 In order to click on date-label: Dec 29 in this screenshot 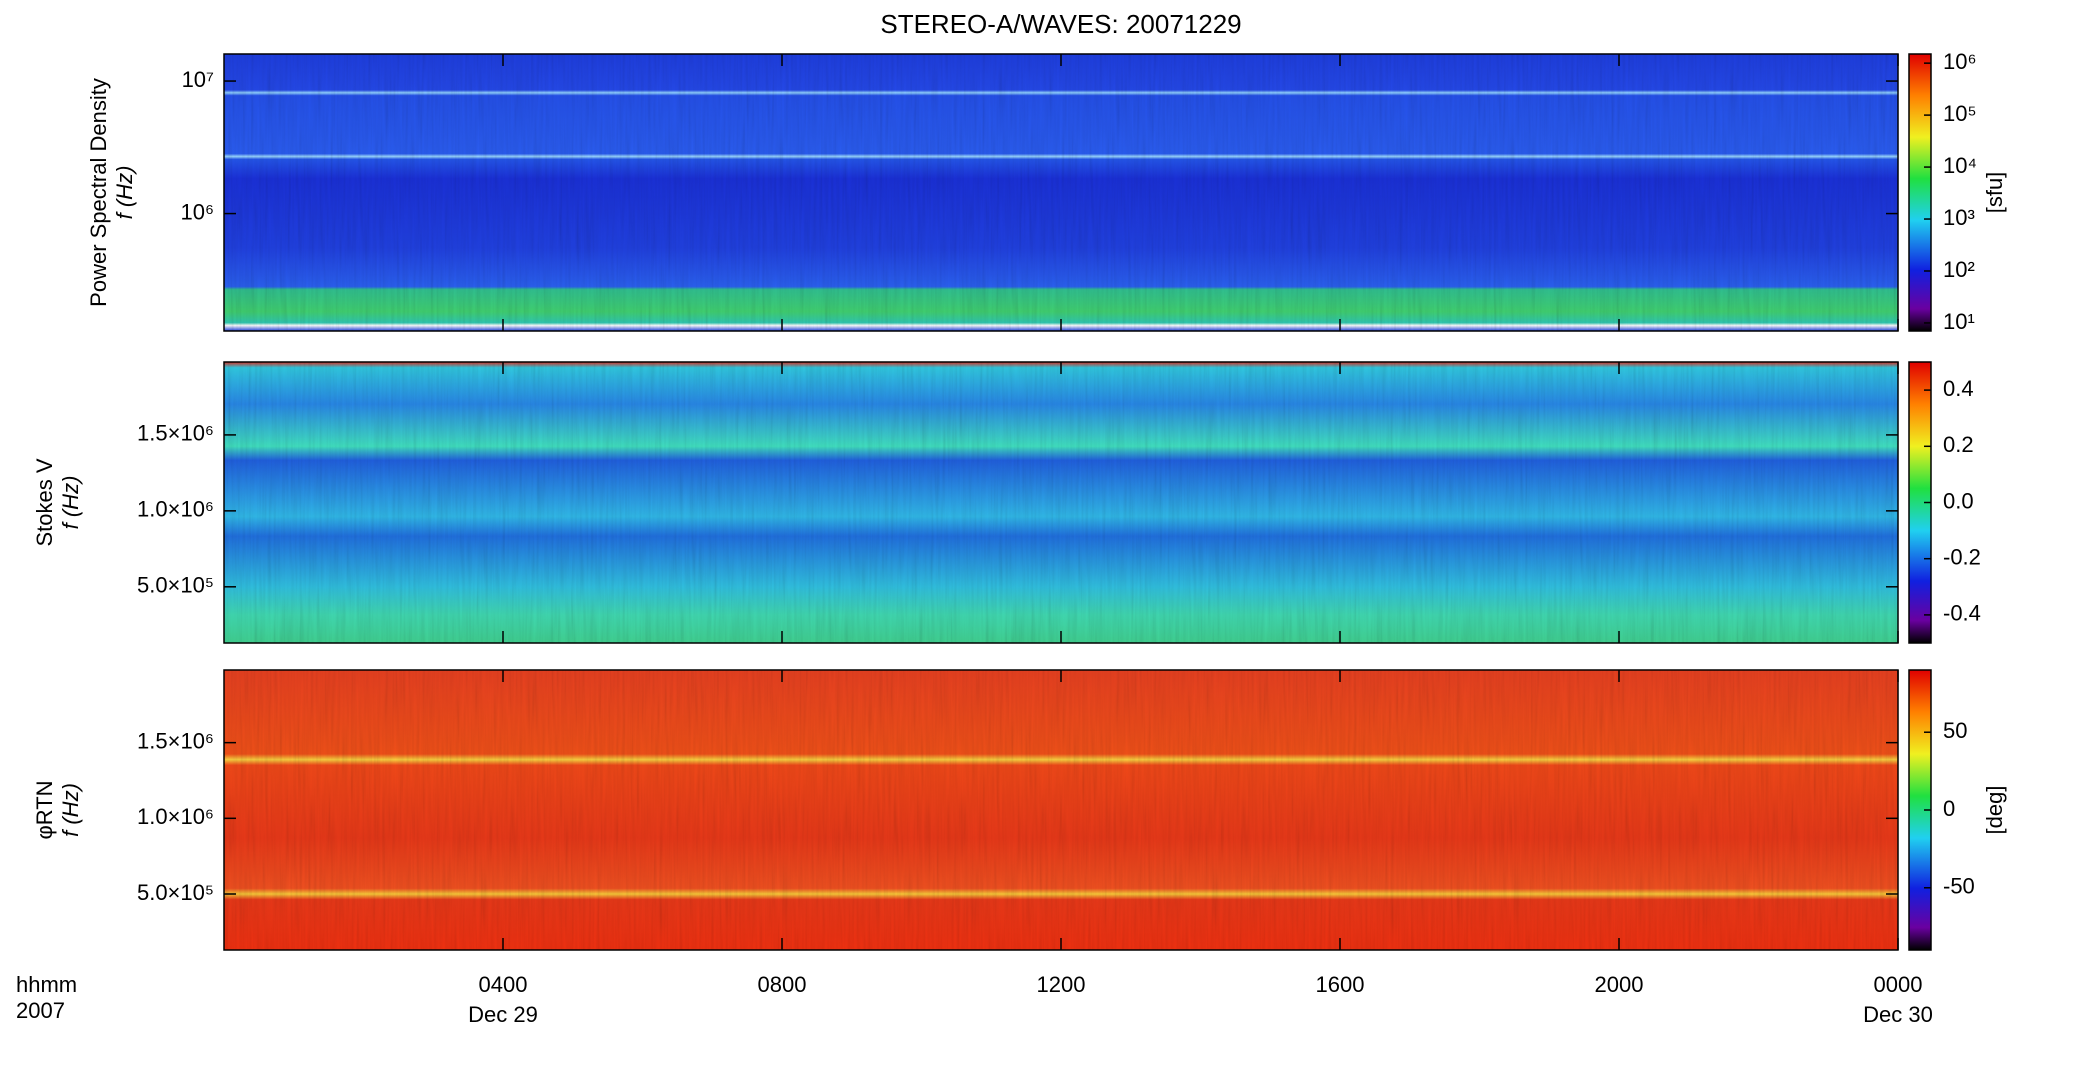, I will do `click(503, 1014)`.